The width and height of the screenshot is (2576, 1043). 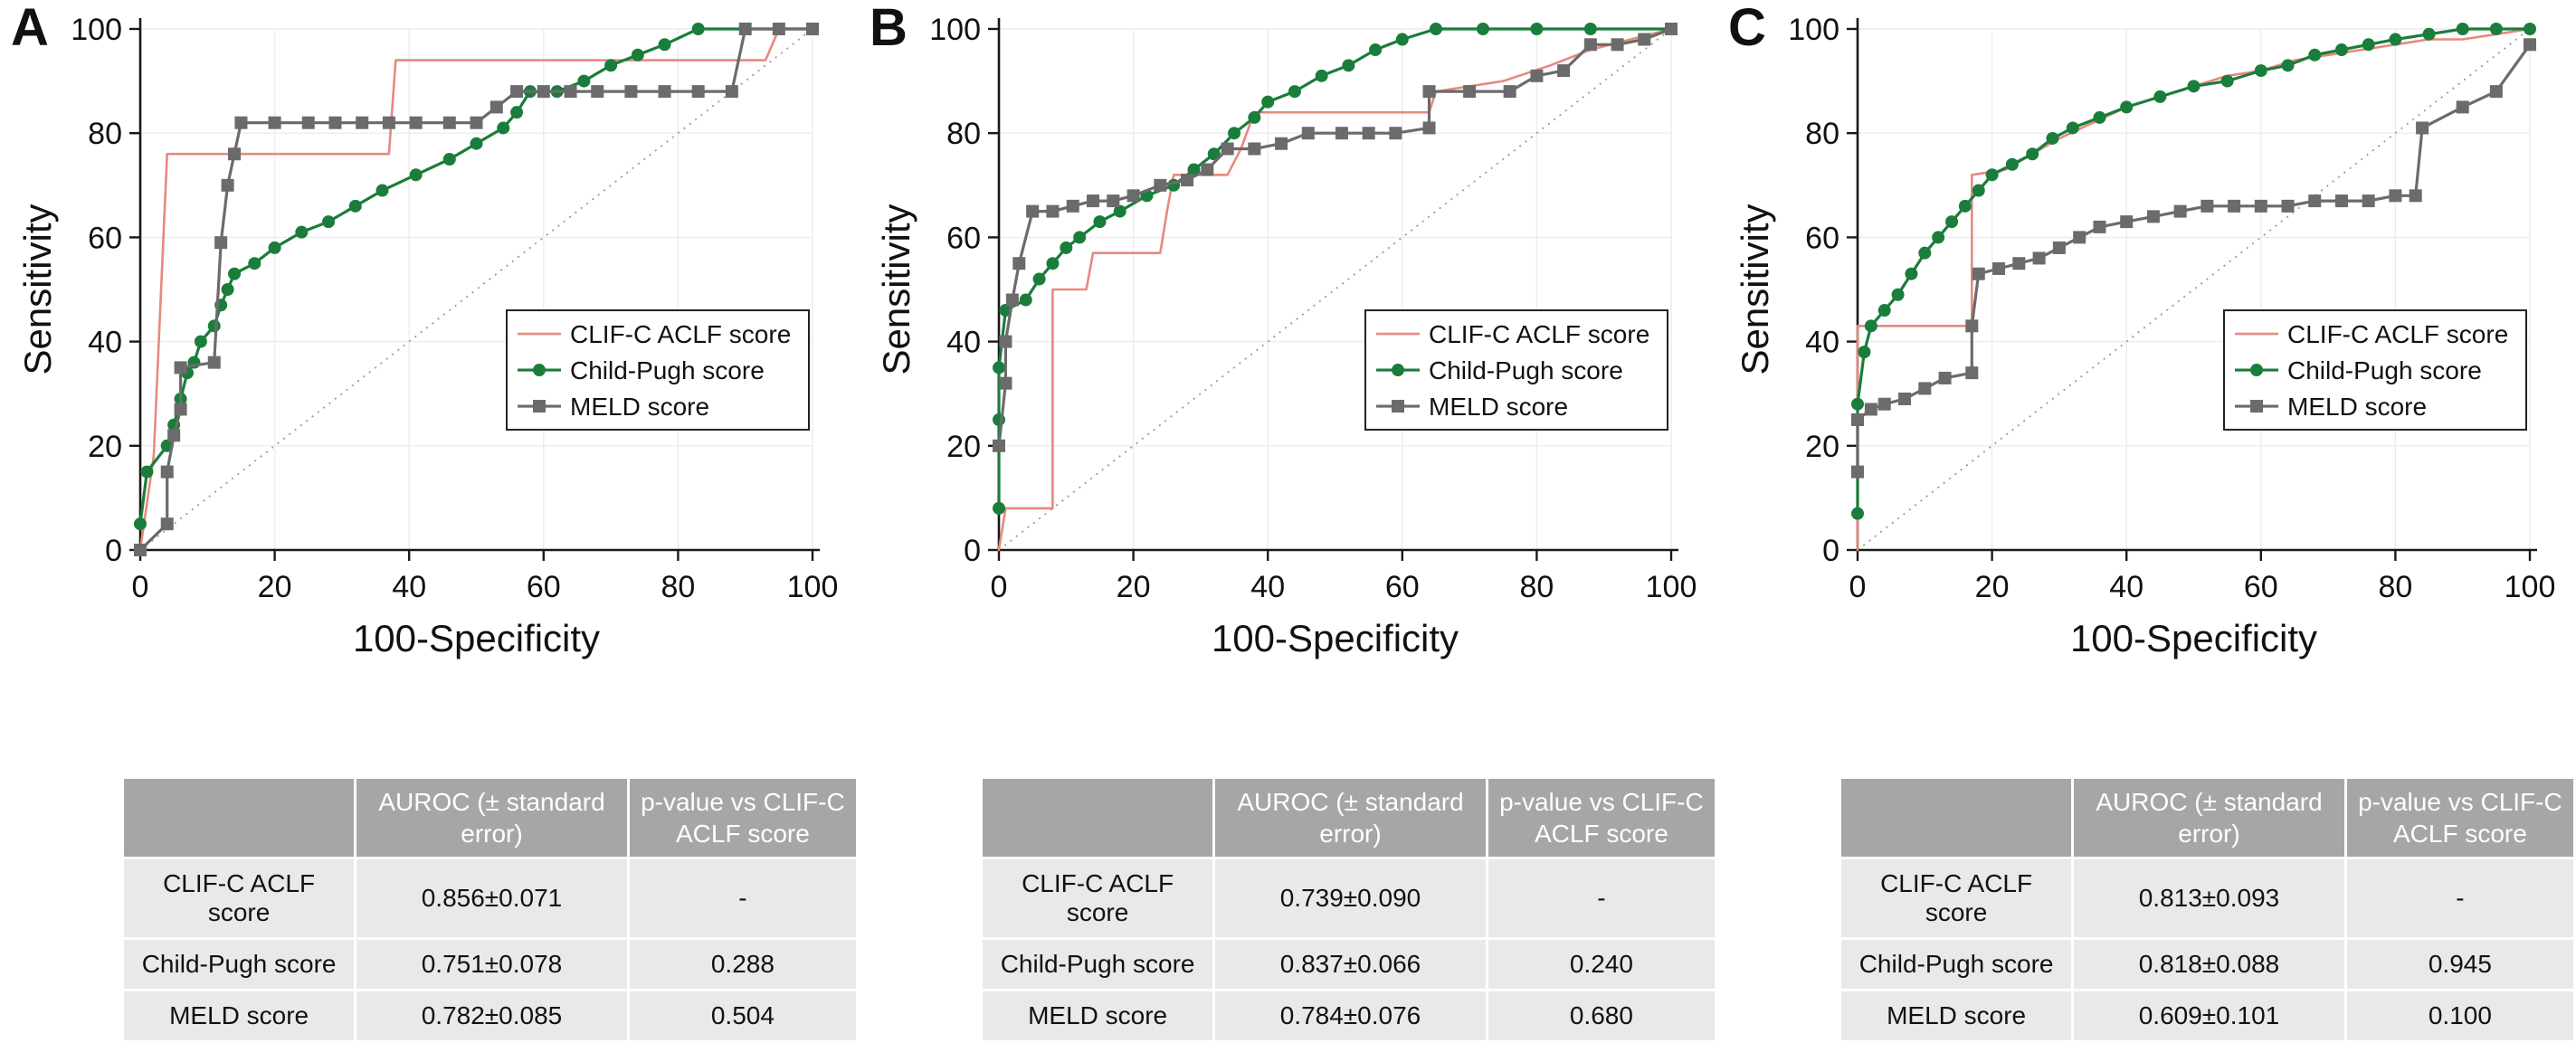 I want to click on auroc-value-cell: 0.856±0.071, so click(x=492, y=898).